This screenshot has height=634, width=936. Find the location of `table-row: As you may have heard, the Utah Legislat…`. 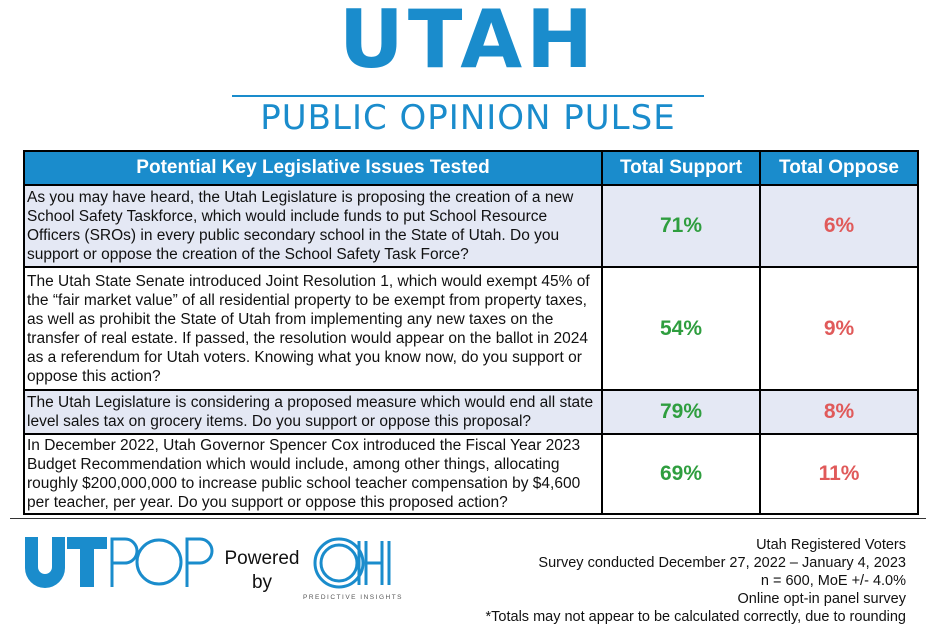

table-row: As you may have heard, the Utah Legislat… is located at coordinates (471, 226).